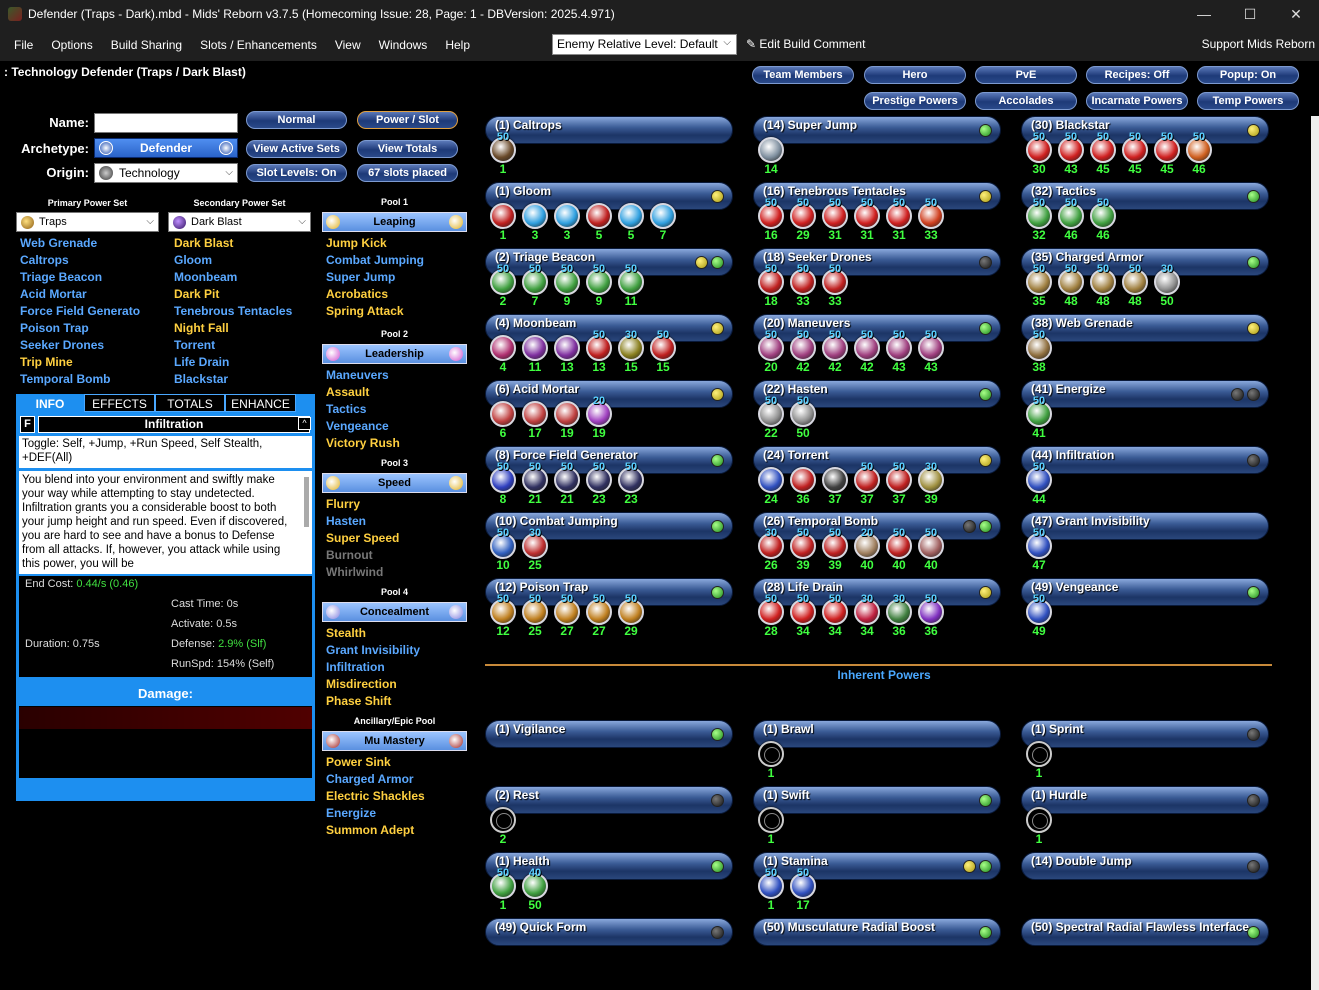  What do you see at coordinates (59, 243) in the screenshot?
I see `power-list-item: Web Grenade` at bounding box center [59, 243].